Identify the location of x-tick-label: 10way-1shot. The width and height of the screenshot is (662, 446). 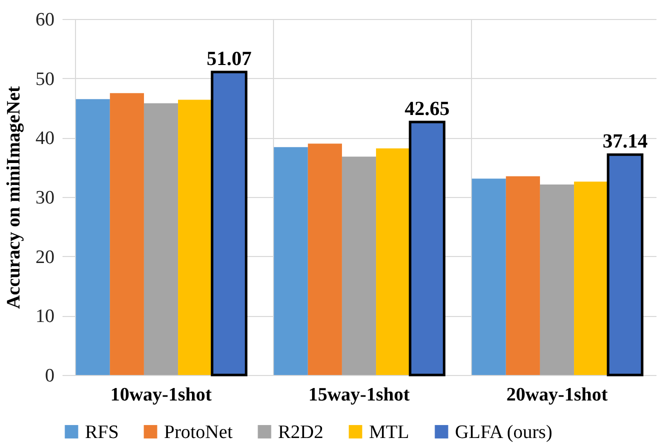
(161, 395).